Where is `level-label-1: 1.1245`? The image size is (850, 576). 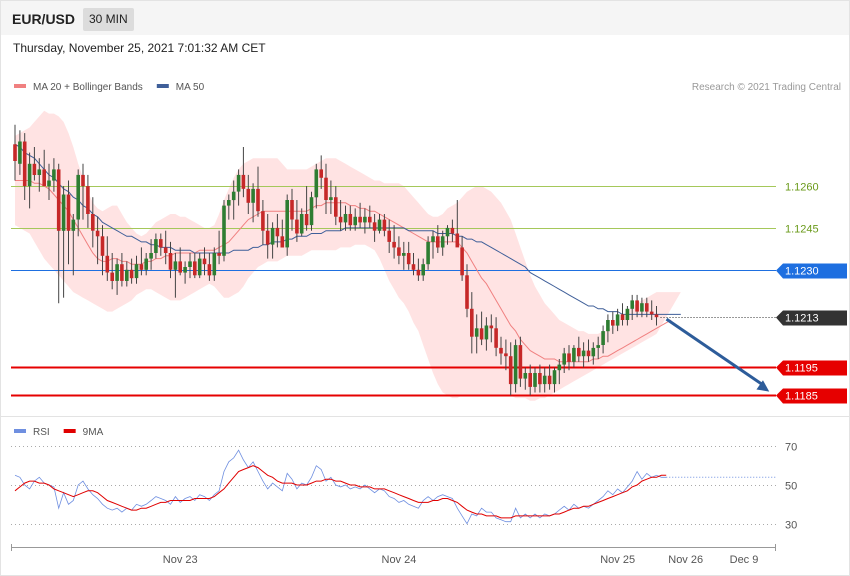
level-label-1: 1.1245 is located at coordinates (802, 230).